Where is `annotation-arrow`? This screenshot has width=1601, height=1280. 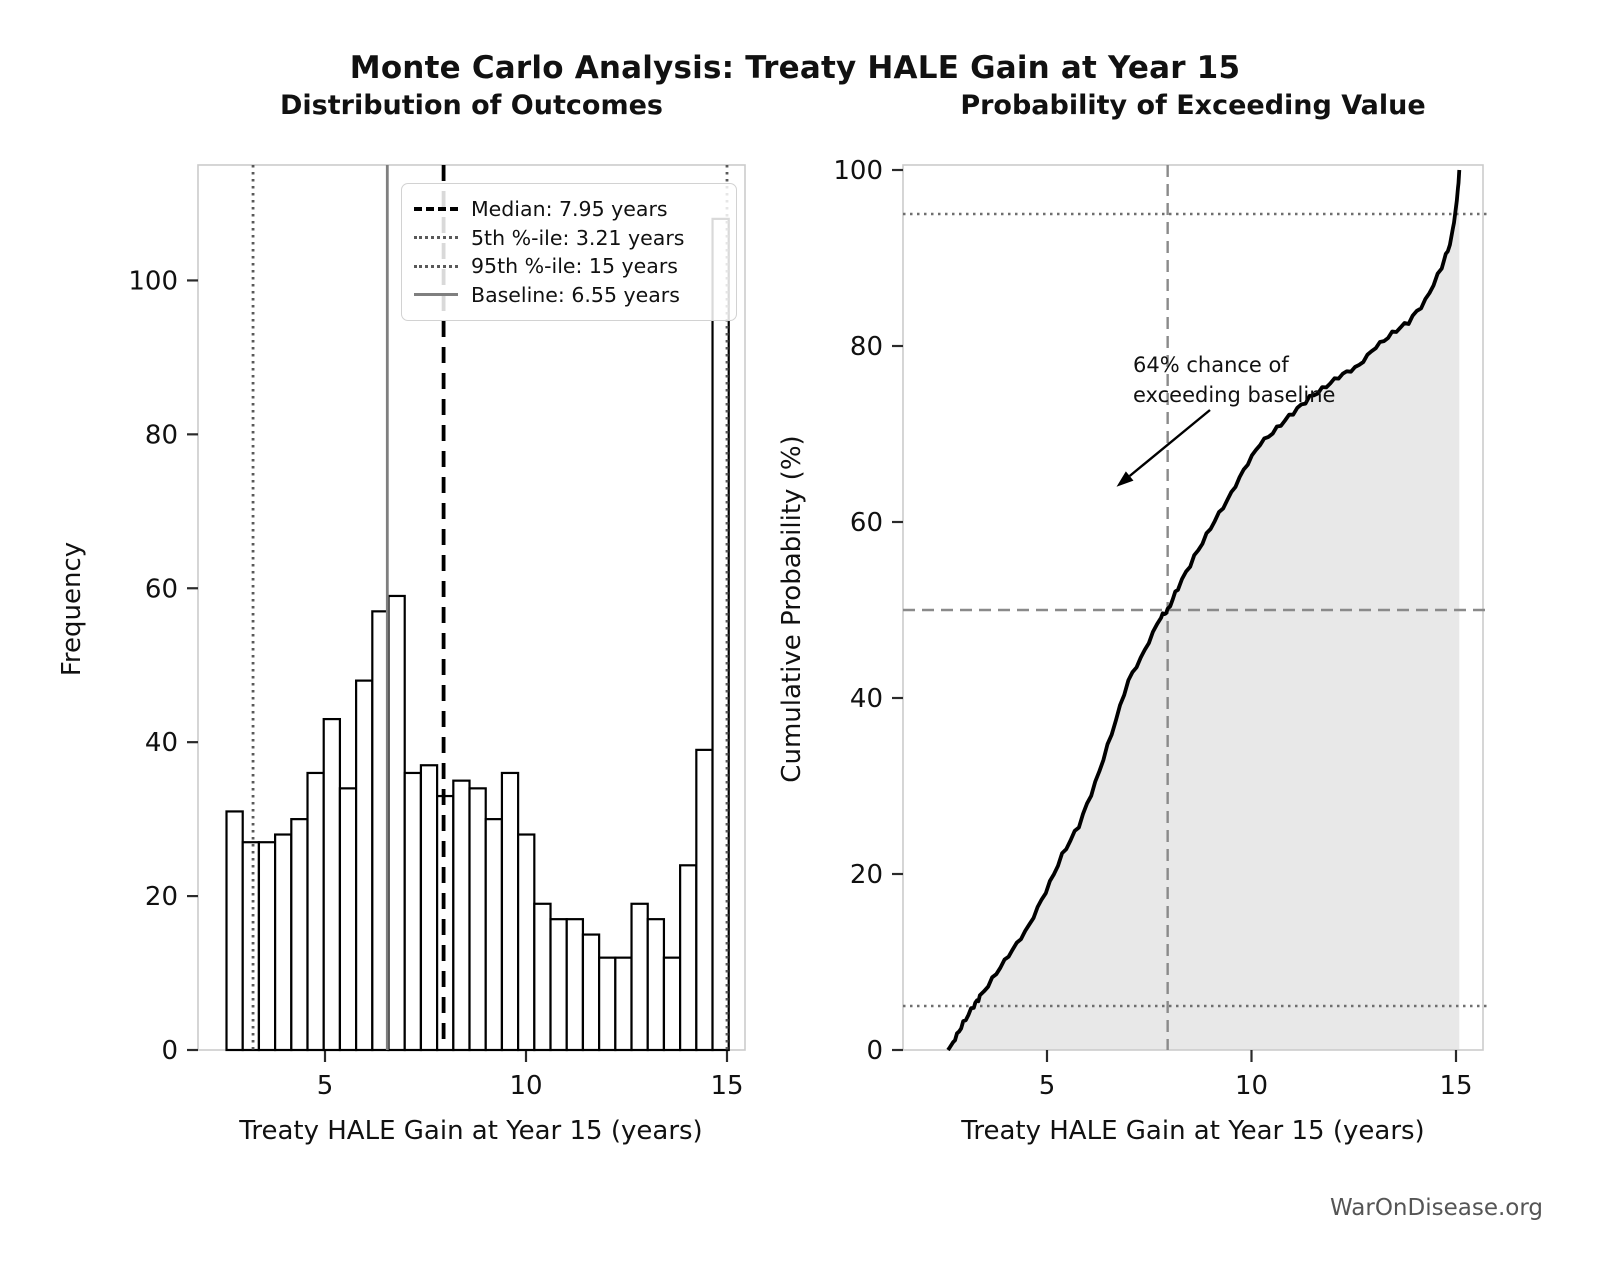 annotation-arrow is located at coordinates (1163, 448).